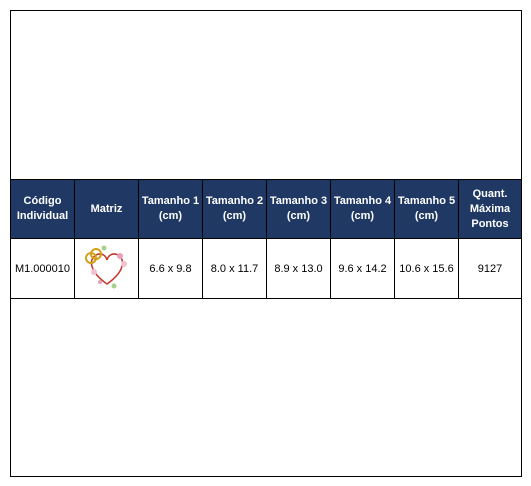 The height and width of the screenshot is (486, 531). What do you see at coordinates (298, 268) in the screenshot?
I see `size-cell: 8.9 x 13.0` at bounding box center [298, 268].